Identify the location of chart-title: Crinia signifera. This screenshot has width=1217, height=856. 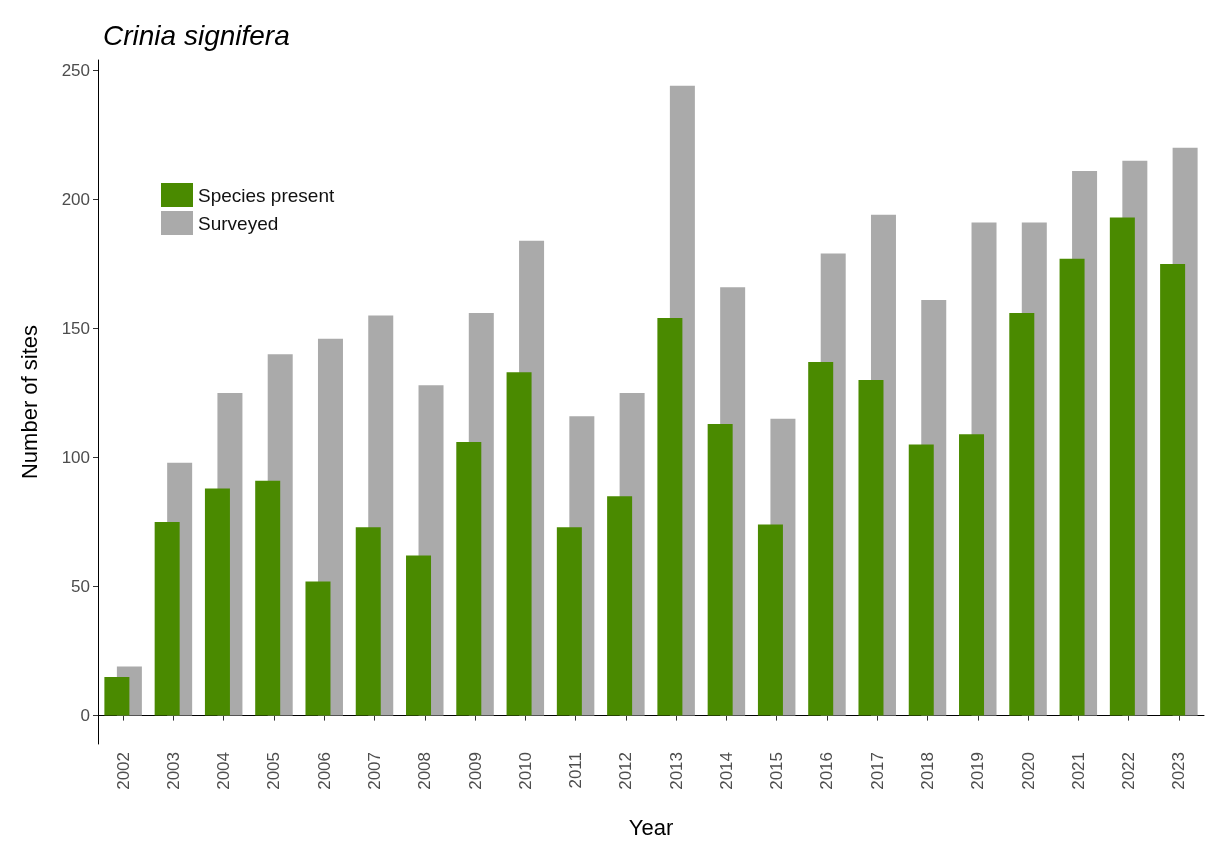
(196, 35).